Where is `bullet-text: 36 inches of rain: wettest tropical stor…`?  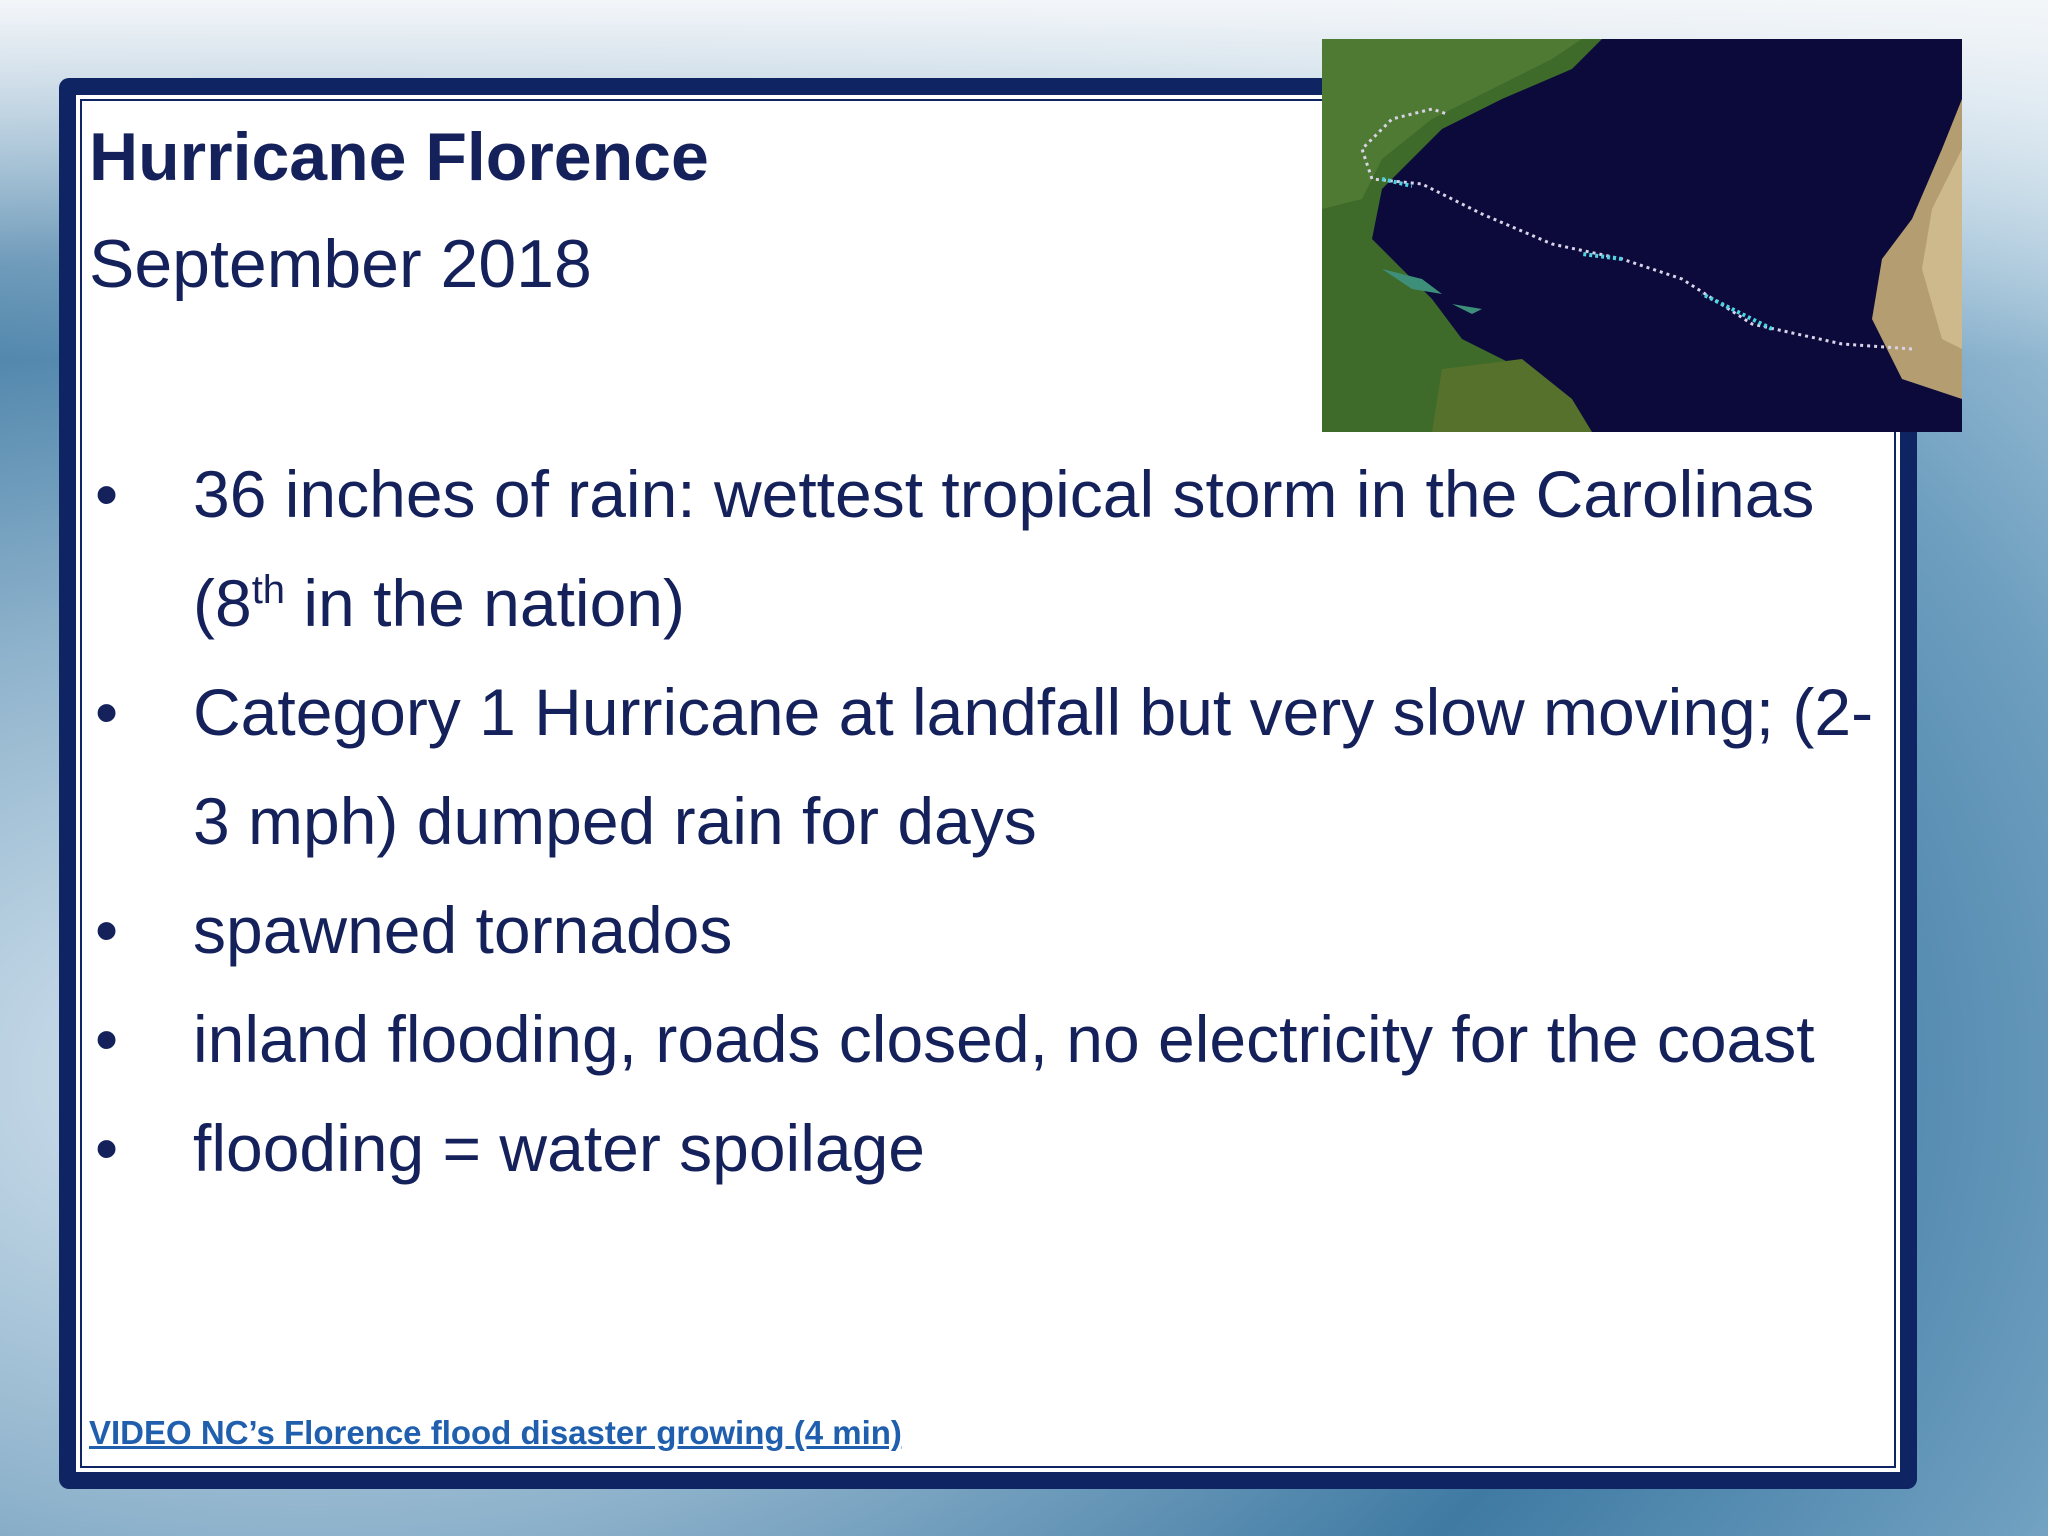
bullet-text: 36 inches of rain: wettest tropical stor… is located at coordinates (1004, 548).